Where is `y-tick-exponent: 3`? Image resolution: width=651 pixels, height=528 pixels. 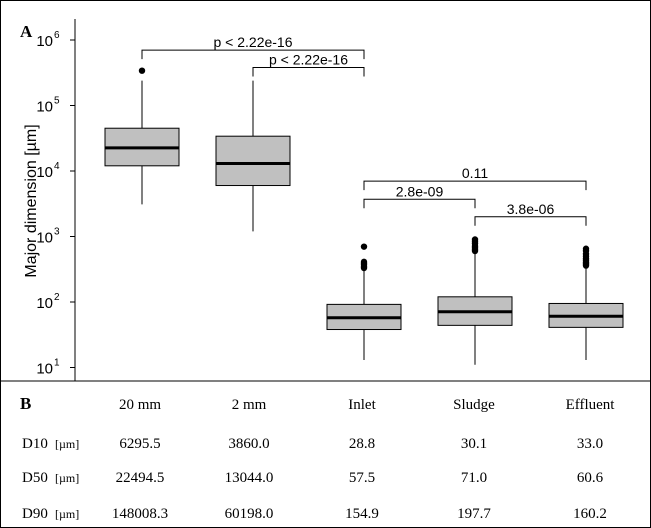
y-tick-exponent: 3 is located at coordinates (57, 232).